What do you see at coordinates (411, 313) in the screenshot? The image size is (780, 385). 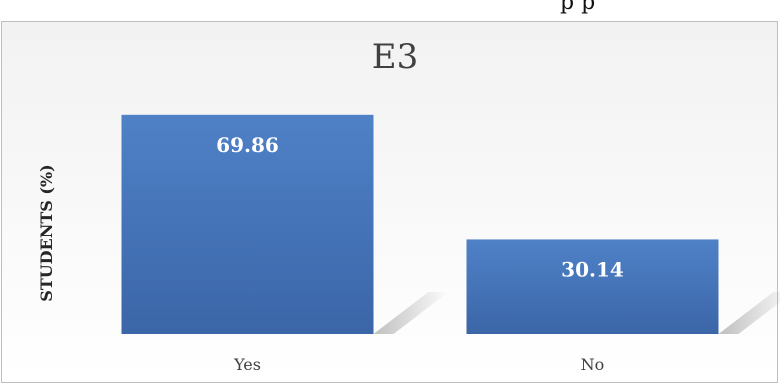 I see `bar-shadow-yes` at bounding box center [411, 313].